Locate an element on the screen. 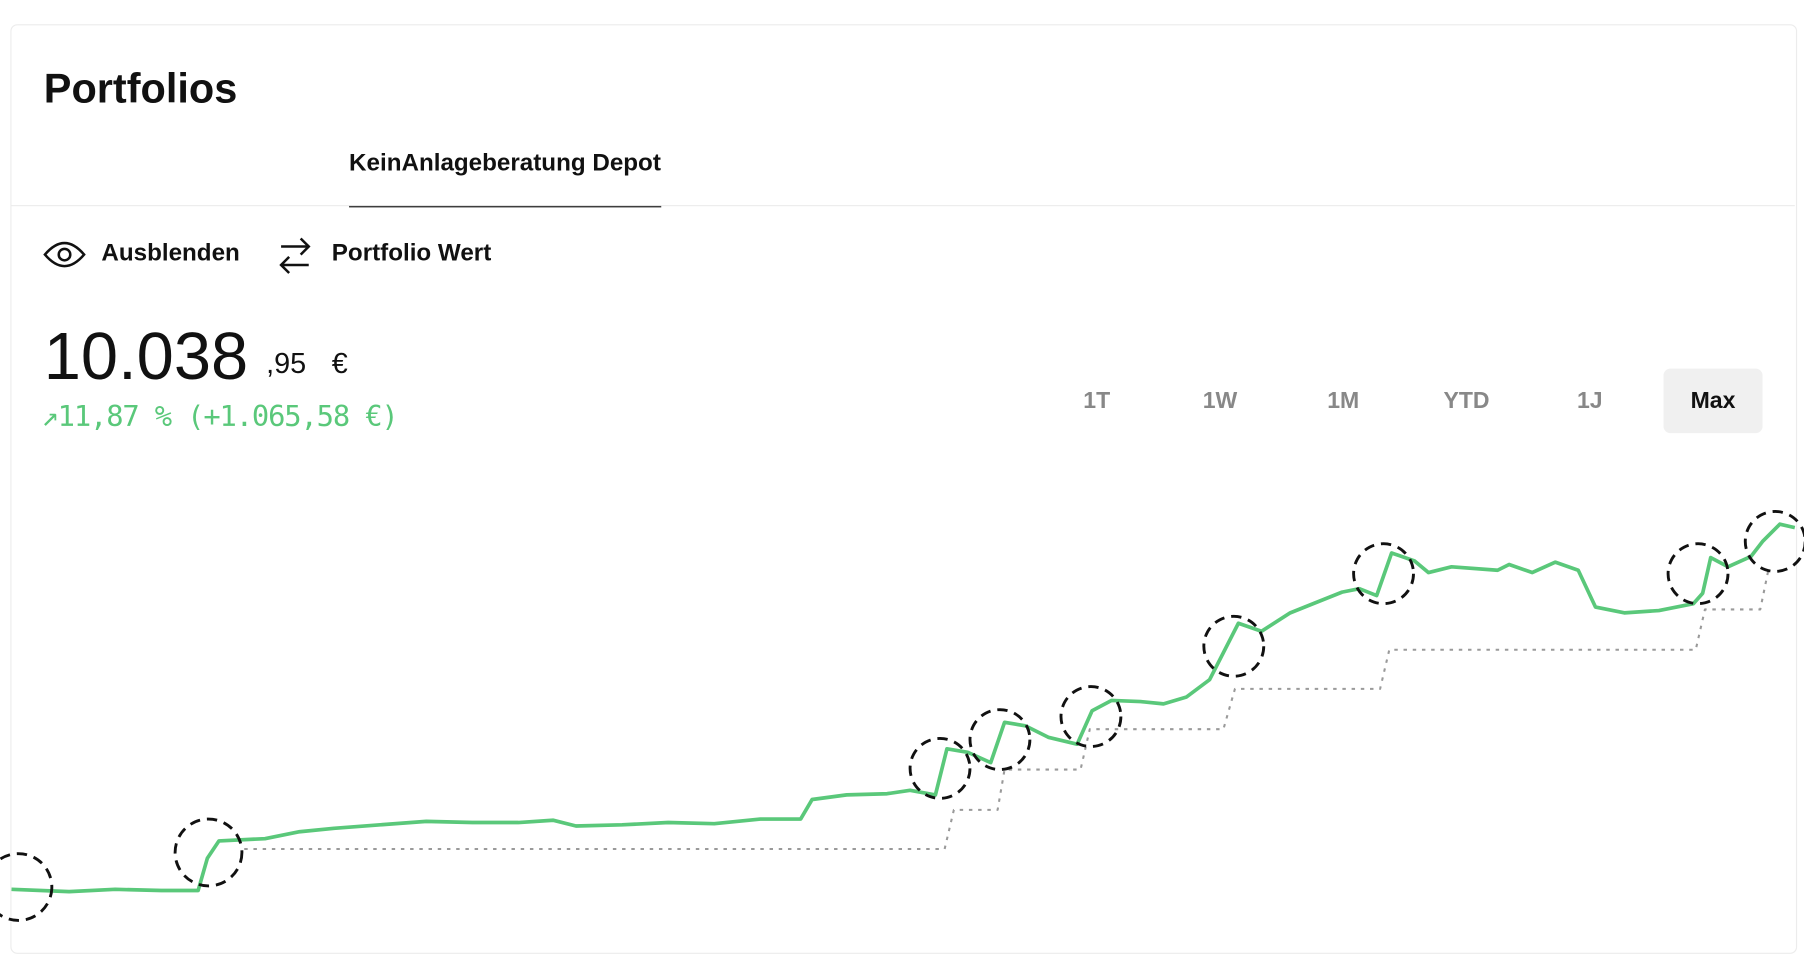 This screenshot has height=974, width=1804. change: ↗11,87 % (+1.065,58 €) is located at coordinates (219, 416).